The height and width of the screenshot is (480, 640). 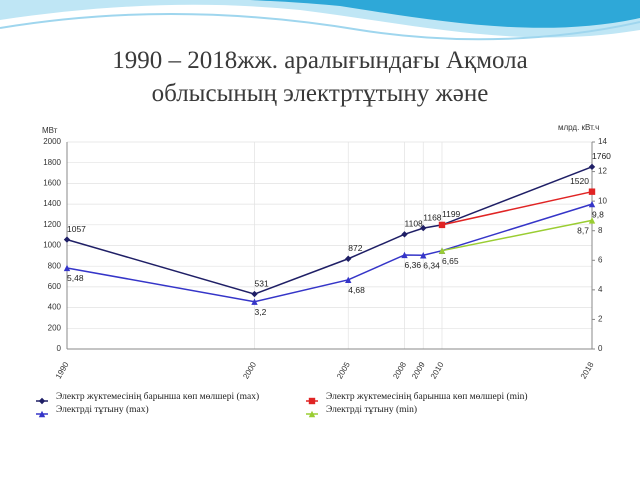 What do you see at coordinates (437, 370) in the screenshot?
I see `x-tick-label: 2010` at bounding box center [437, 370].